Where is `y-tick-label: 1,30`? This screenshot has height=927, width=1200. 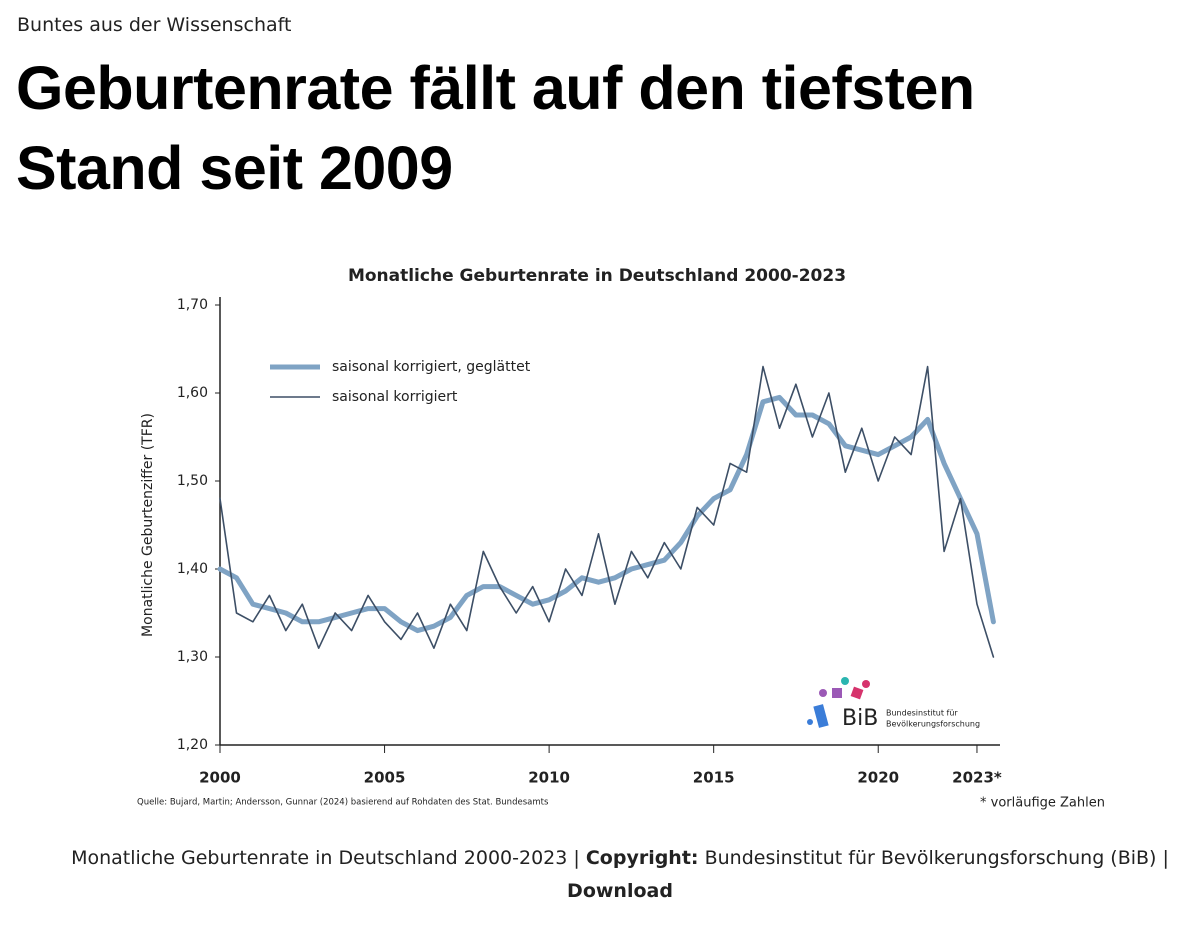
y-tick-label: 1,30 is located at coordinates (192, 657).